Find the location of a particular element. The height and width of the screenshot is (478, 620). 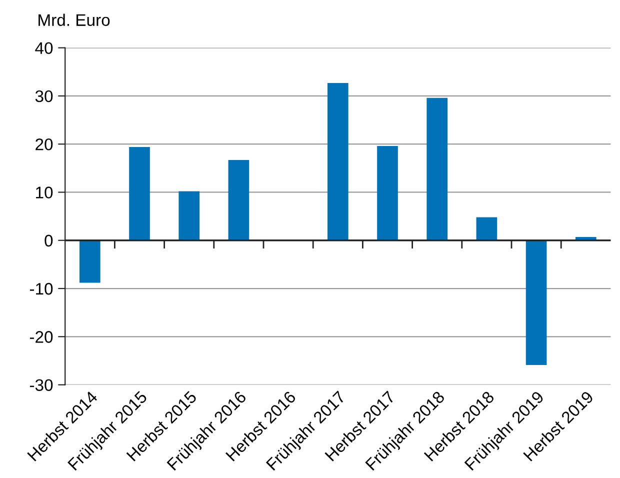

y-tick-label: 0 is located at coordinates (48, 240).